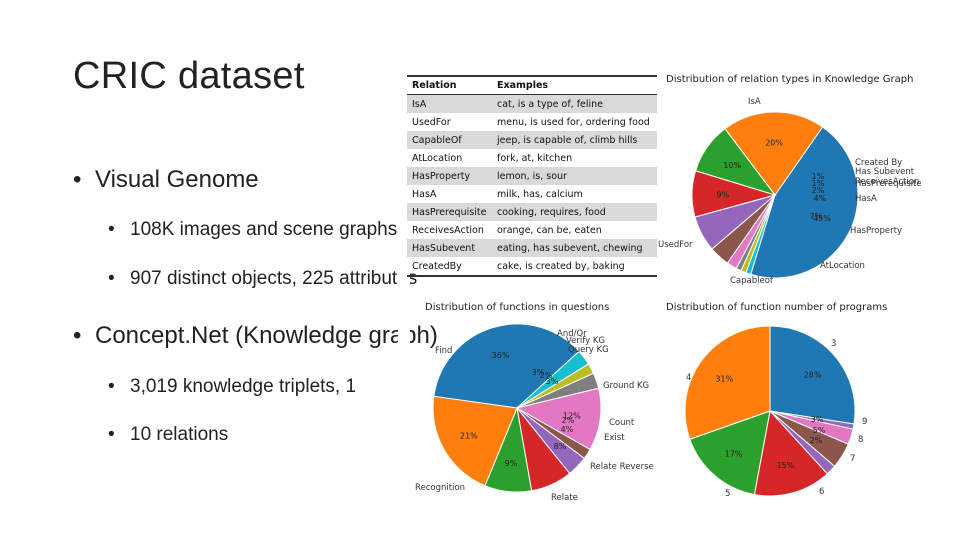 The height and width of the screenshot is (540, 960). What do you see at coordinates (431, 122) in the screenshot?
I see `relation-cell: UsedFor` at bounding box center [431, 122].